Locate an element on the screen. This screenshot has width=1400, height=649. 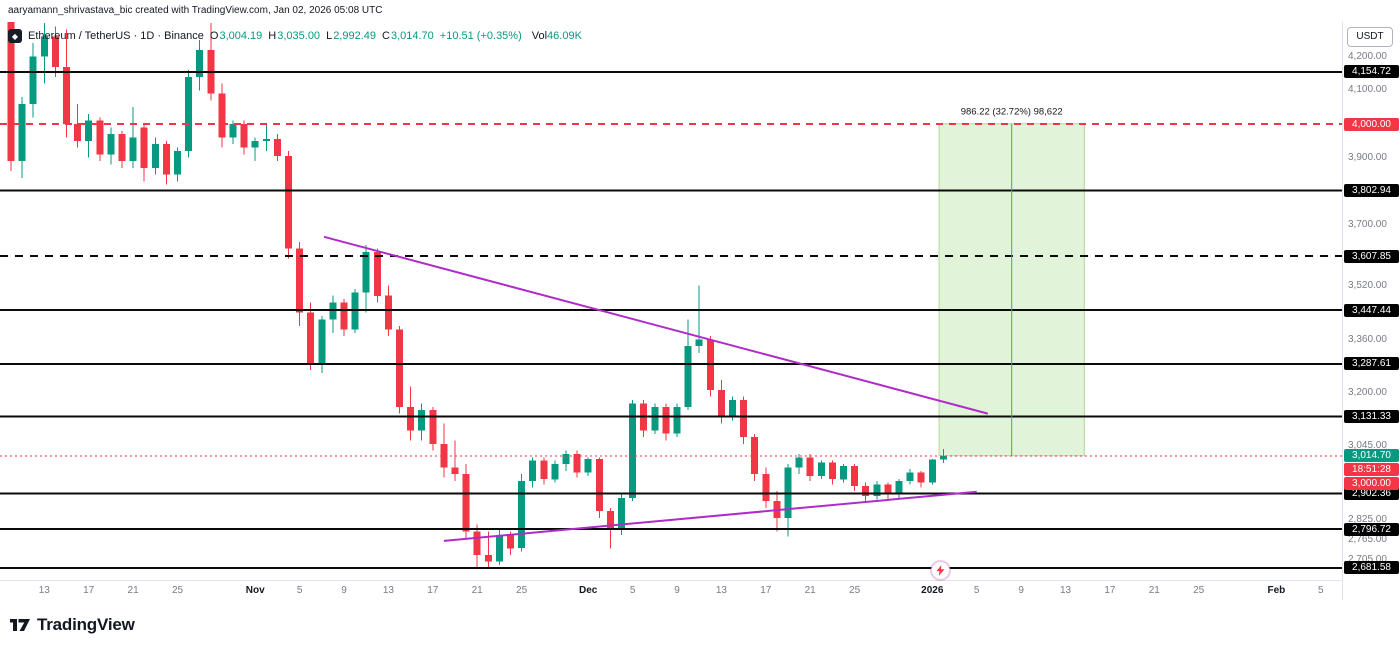
change-value: +10.51 (+0.35%) is located at coordinates (480, 36).